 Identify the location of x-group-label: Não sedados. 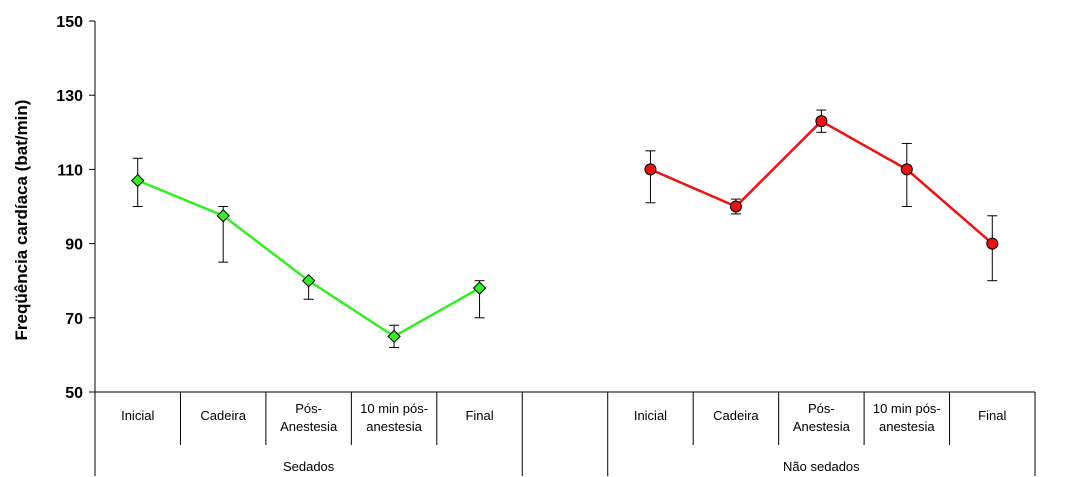
(821, 466).